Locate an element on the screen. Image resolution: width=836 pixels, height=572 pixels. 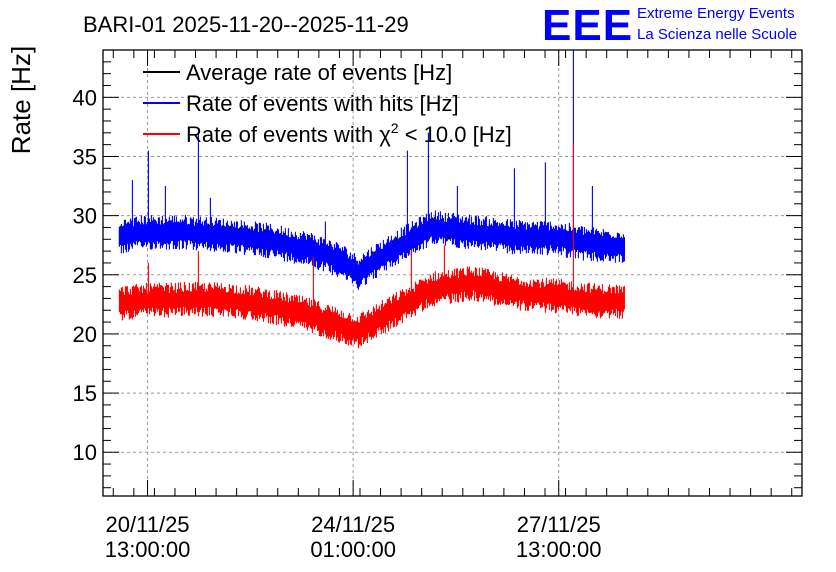
y-tick-label: 15 is located at coordinates (85, 393).